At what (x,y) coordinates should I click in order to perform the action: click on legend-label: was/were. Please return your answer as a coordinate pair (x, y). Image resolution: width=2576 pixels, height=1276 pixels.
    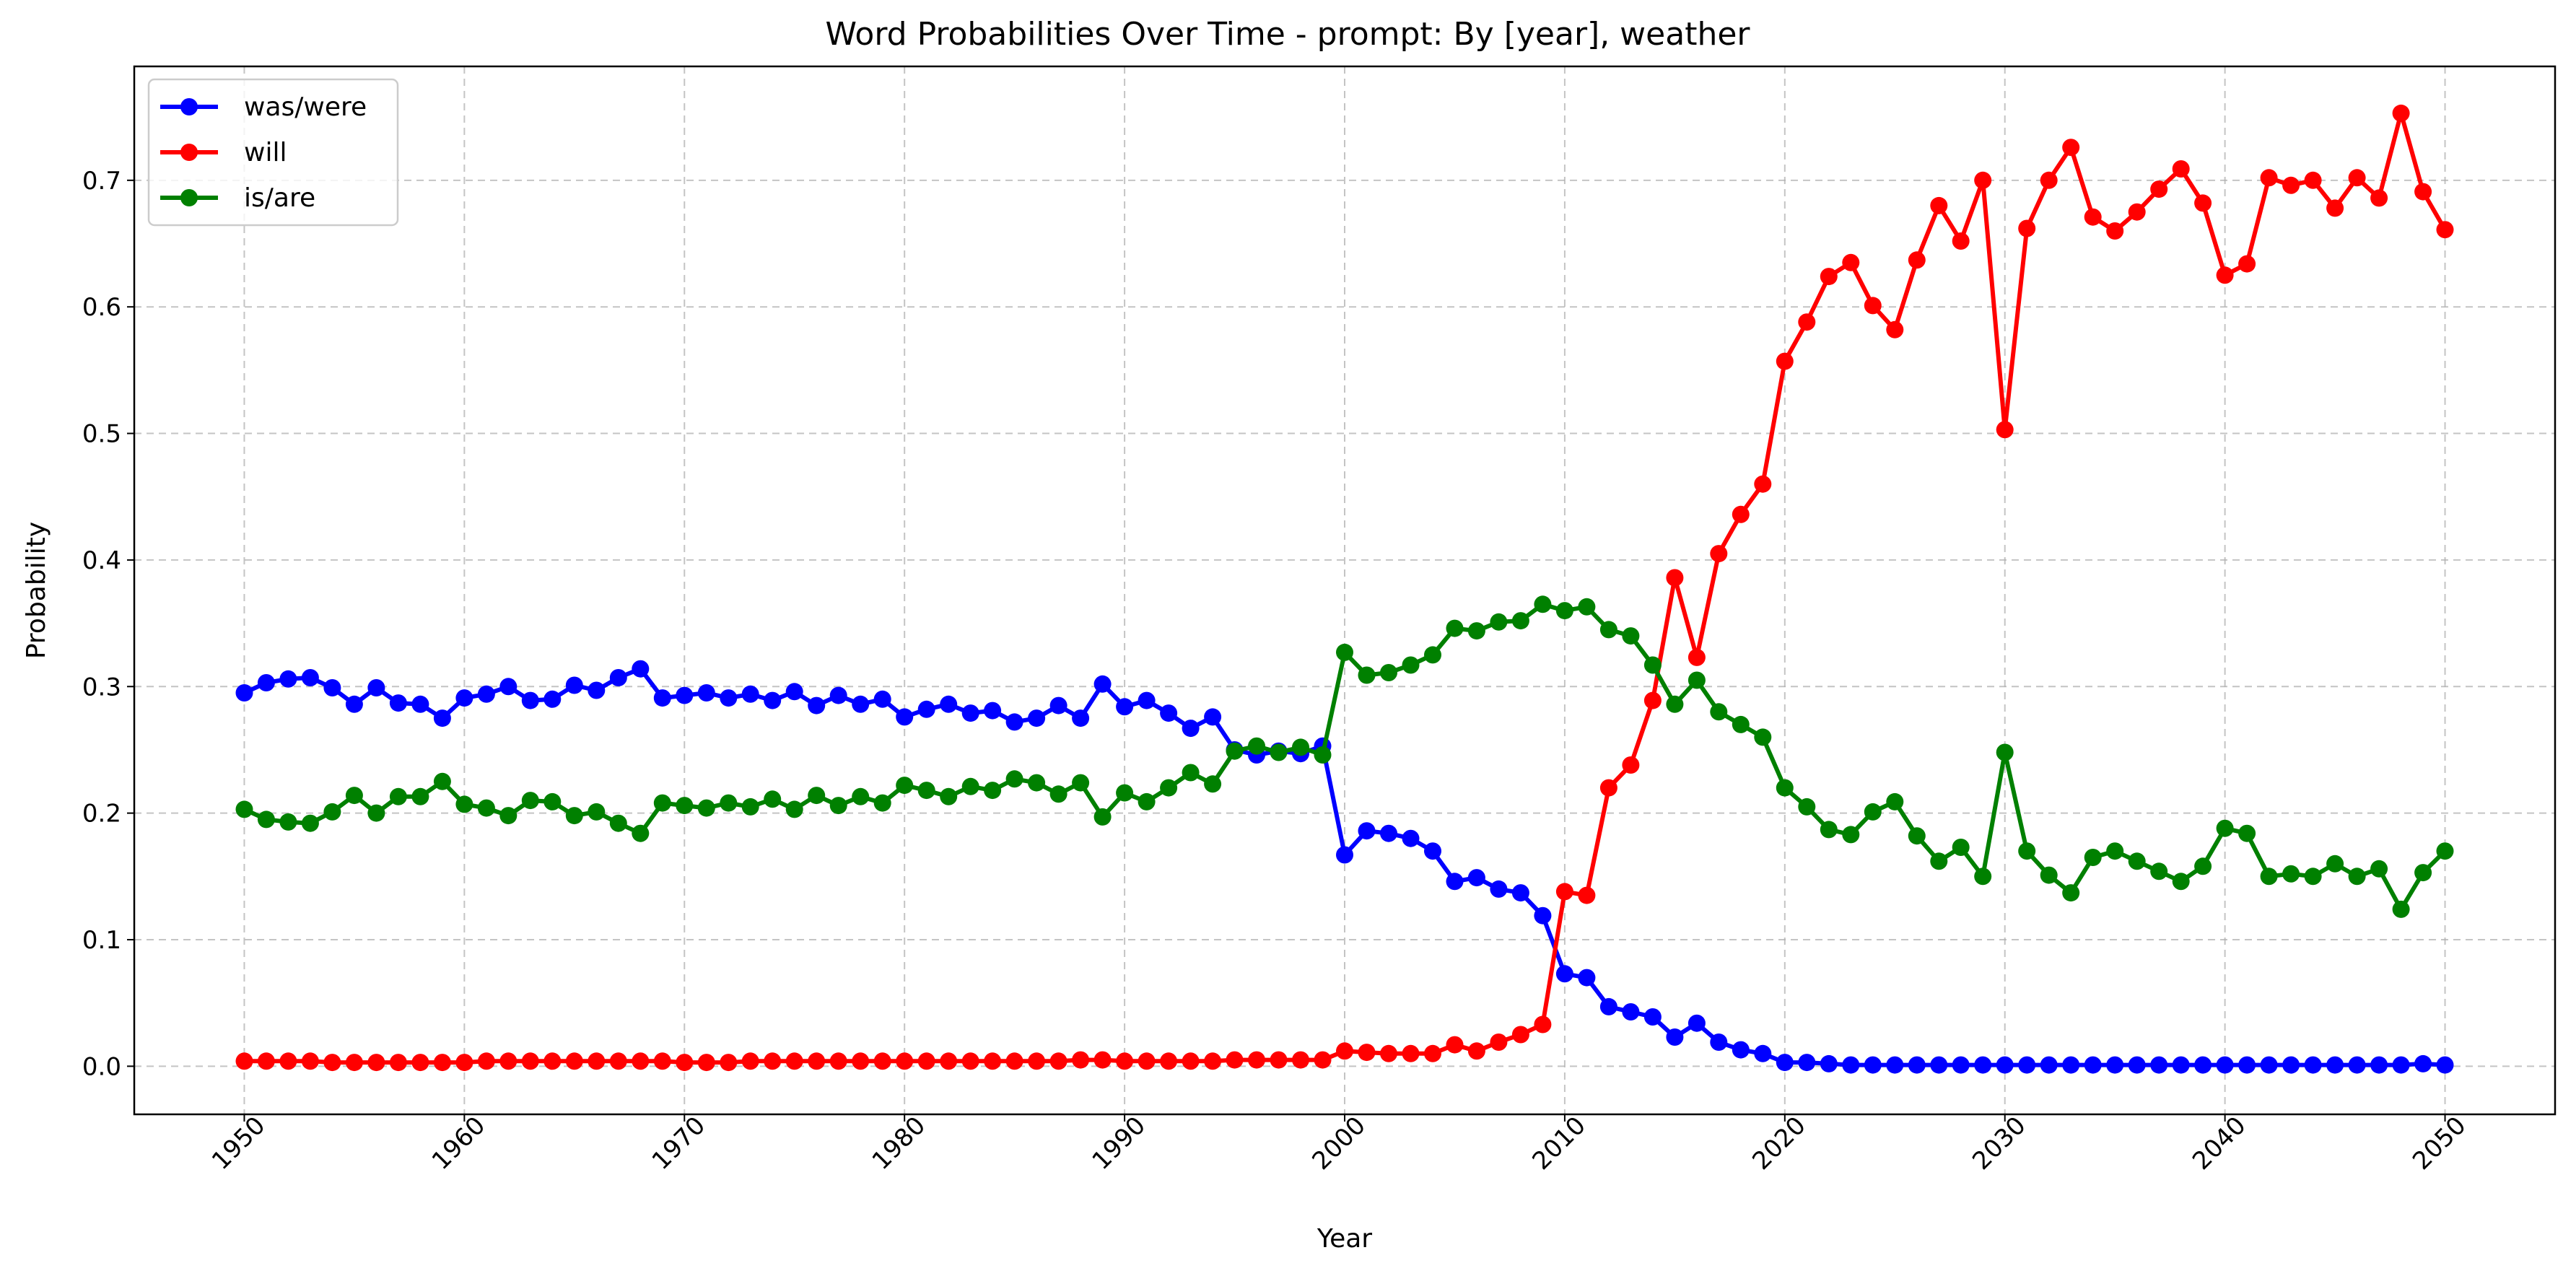
    Looking at the image, I should click on (305, 107).